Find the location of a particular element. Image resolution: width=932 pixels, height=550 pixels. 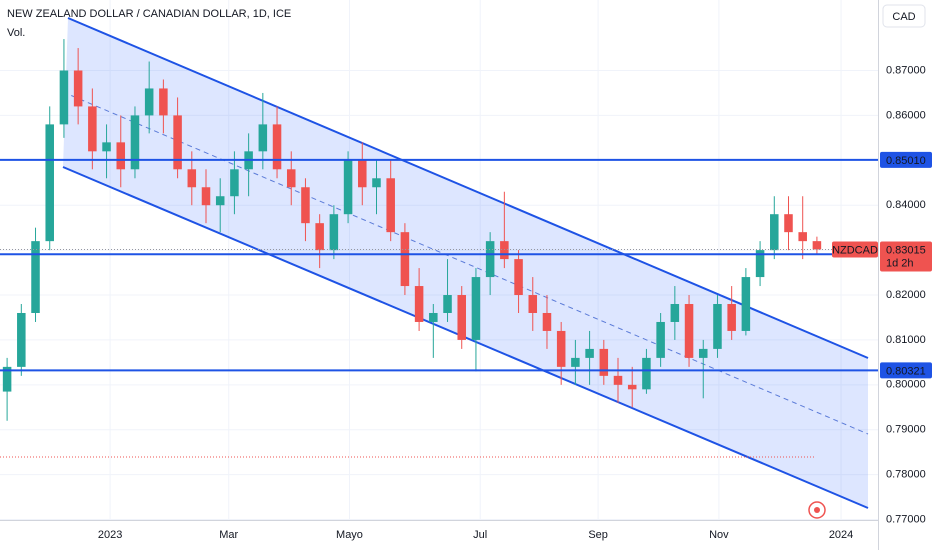

y-tick-label: 0.80000 is located at coordinates (906, 385).